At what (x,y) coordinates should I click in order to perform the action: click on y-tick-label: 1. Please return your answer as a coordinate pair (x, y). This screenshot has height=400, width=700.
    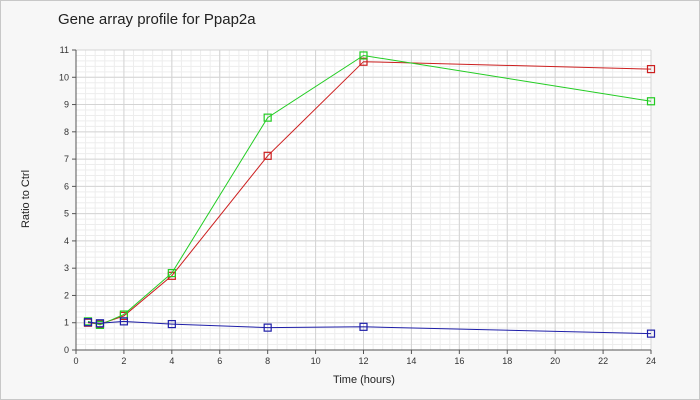
    Looking at the image, I should click on (66, 323).